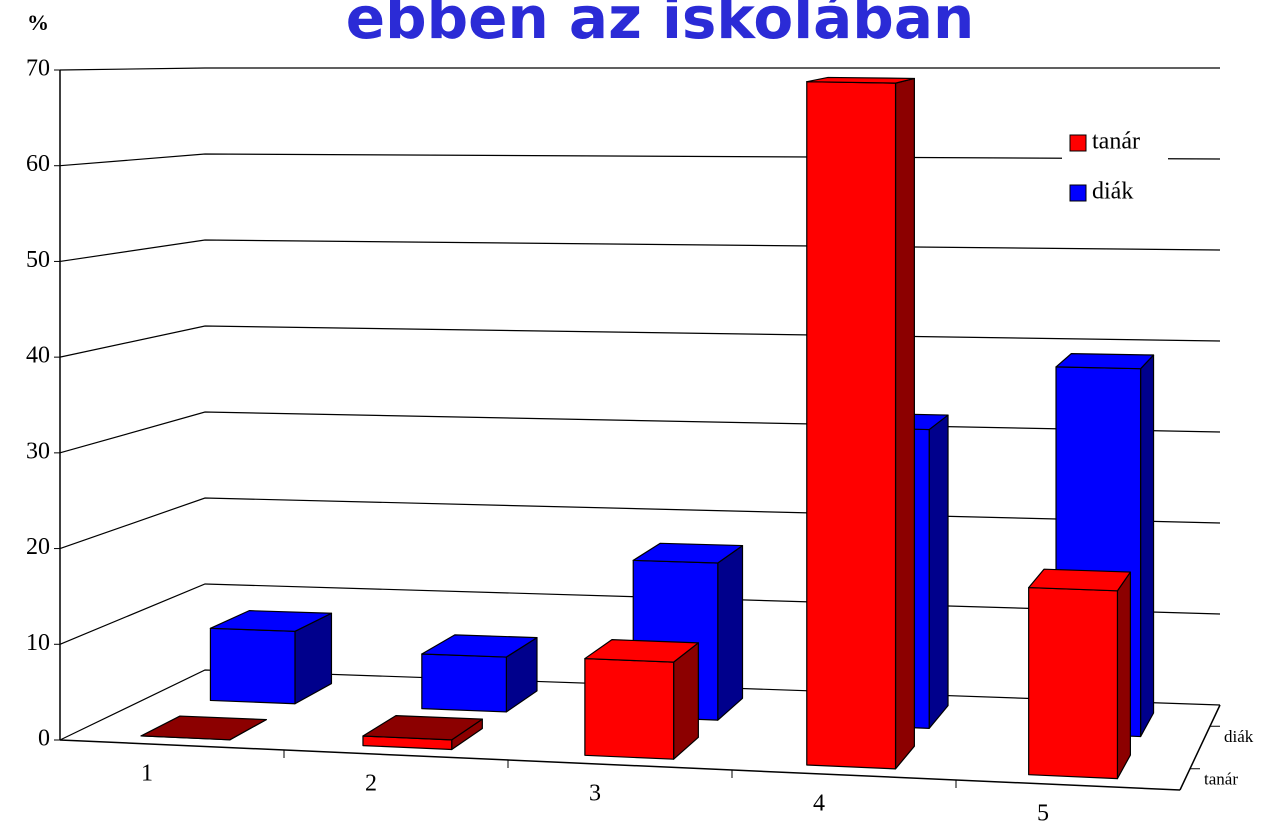  What do you see at coordinates (38, 164) in the screenshot?
I see `y-tick-label: 60` at bounding box center [38, 164].